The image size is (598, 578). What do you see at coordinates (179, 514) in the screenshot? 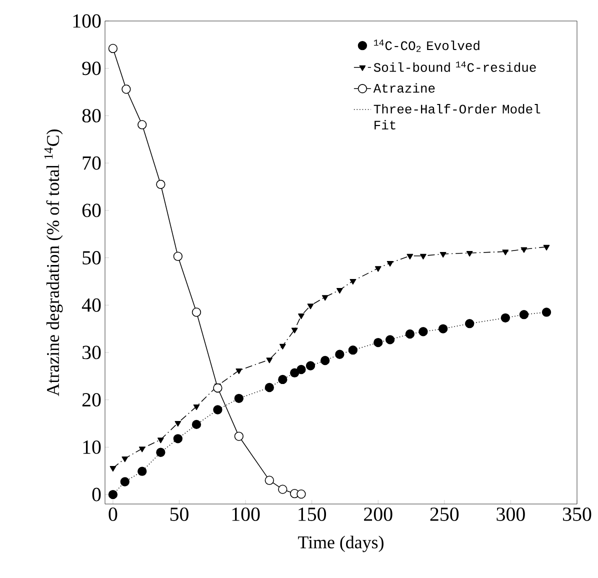
I see `x-tick-label: 50` at bounding box center [179, 514].